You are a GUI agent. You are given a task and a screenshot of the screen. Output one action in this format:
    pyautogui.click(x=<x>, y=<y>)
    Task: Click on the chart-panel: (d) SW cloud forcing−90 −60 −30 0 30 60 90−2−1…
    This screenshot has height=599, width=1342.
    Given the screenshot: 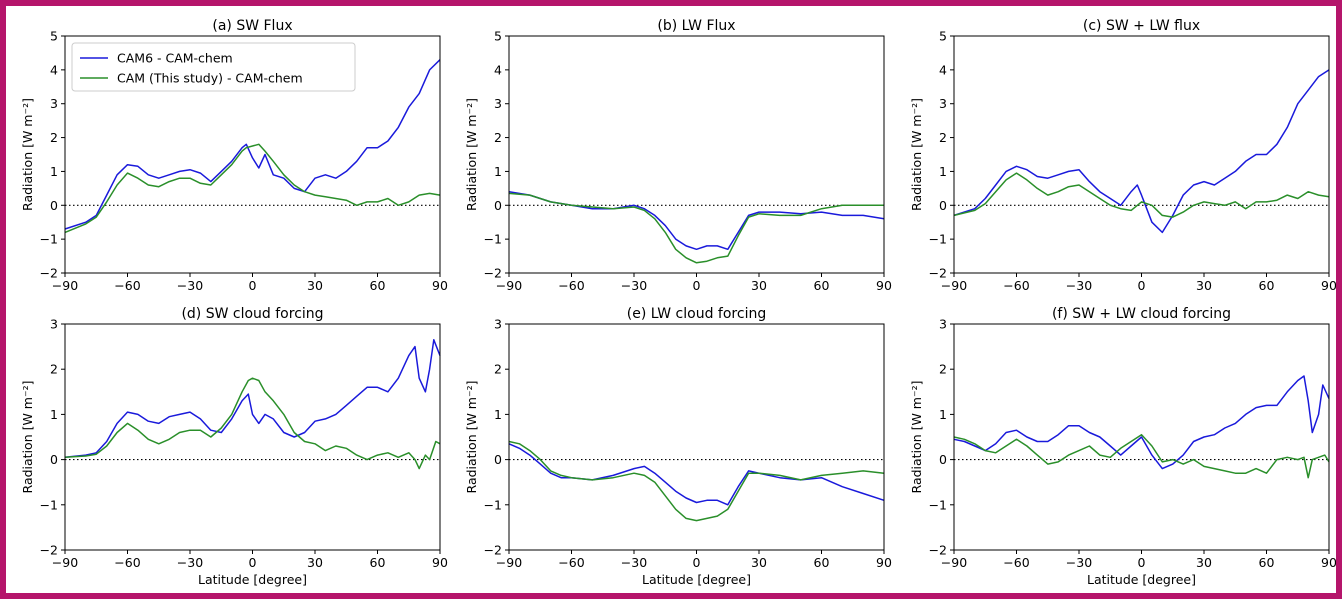 What is the action you would take?
    pyautogui.click(x=234, y=446)
    